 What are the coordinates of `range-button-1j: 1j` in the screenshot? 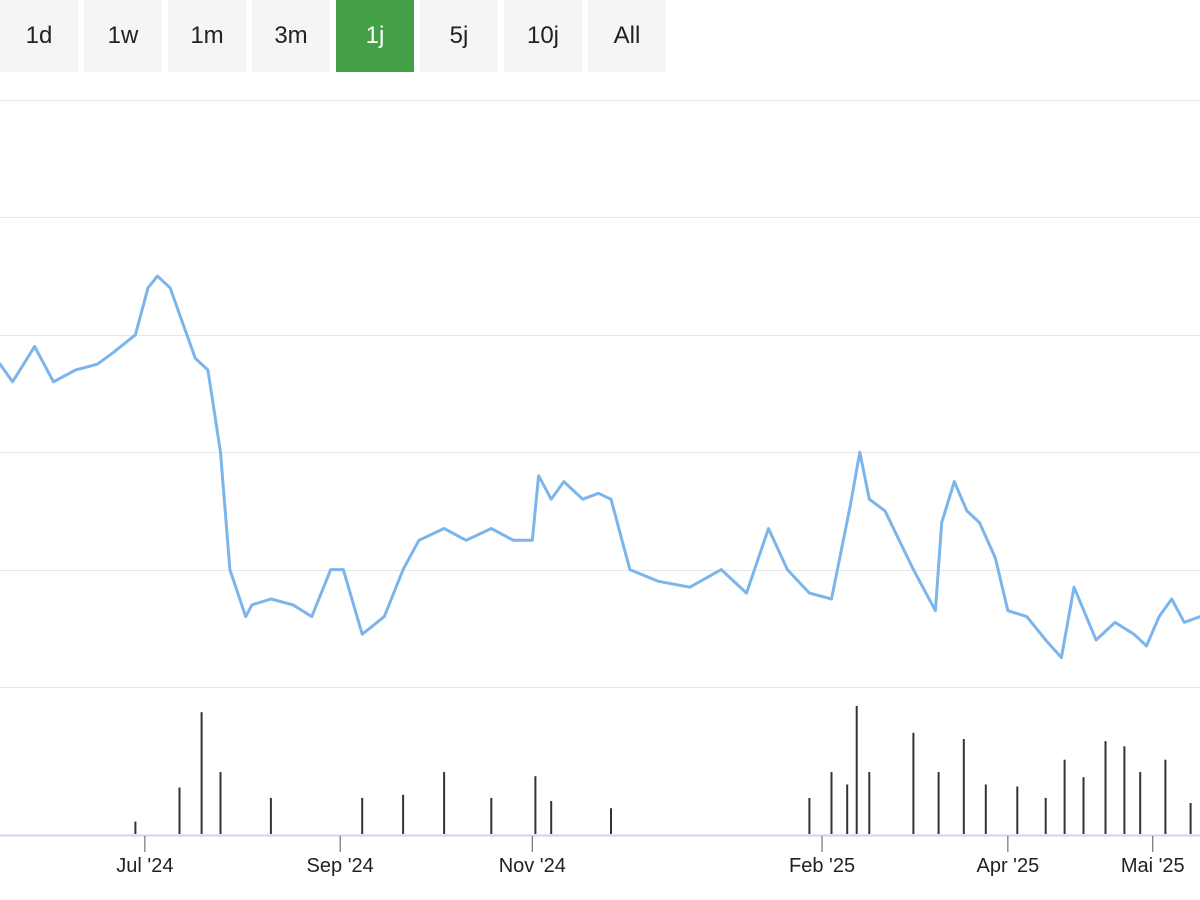 It's located at (375, 36).